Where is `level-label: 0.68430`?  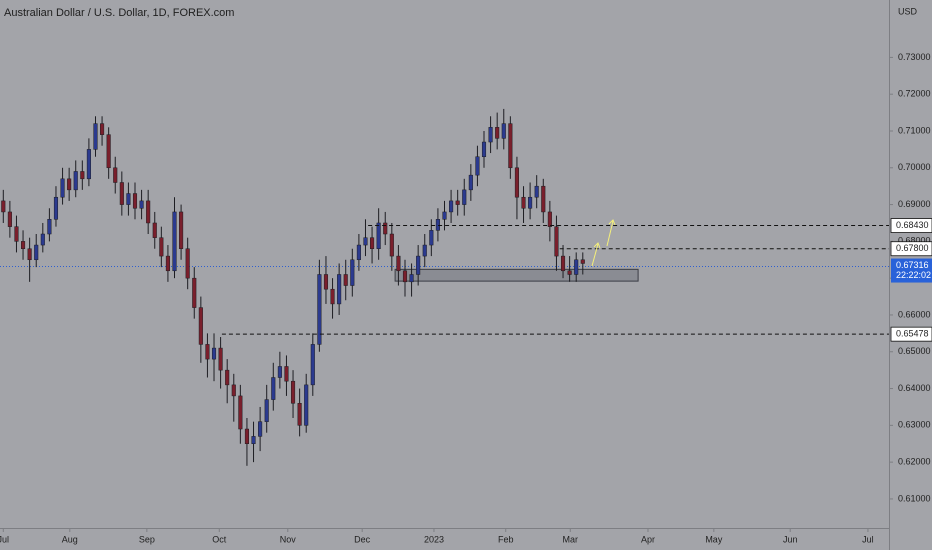
level-label: 0.68430 is located at coordinates (912, 225).